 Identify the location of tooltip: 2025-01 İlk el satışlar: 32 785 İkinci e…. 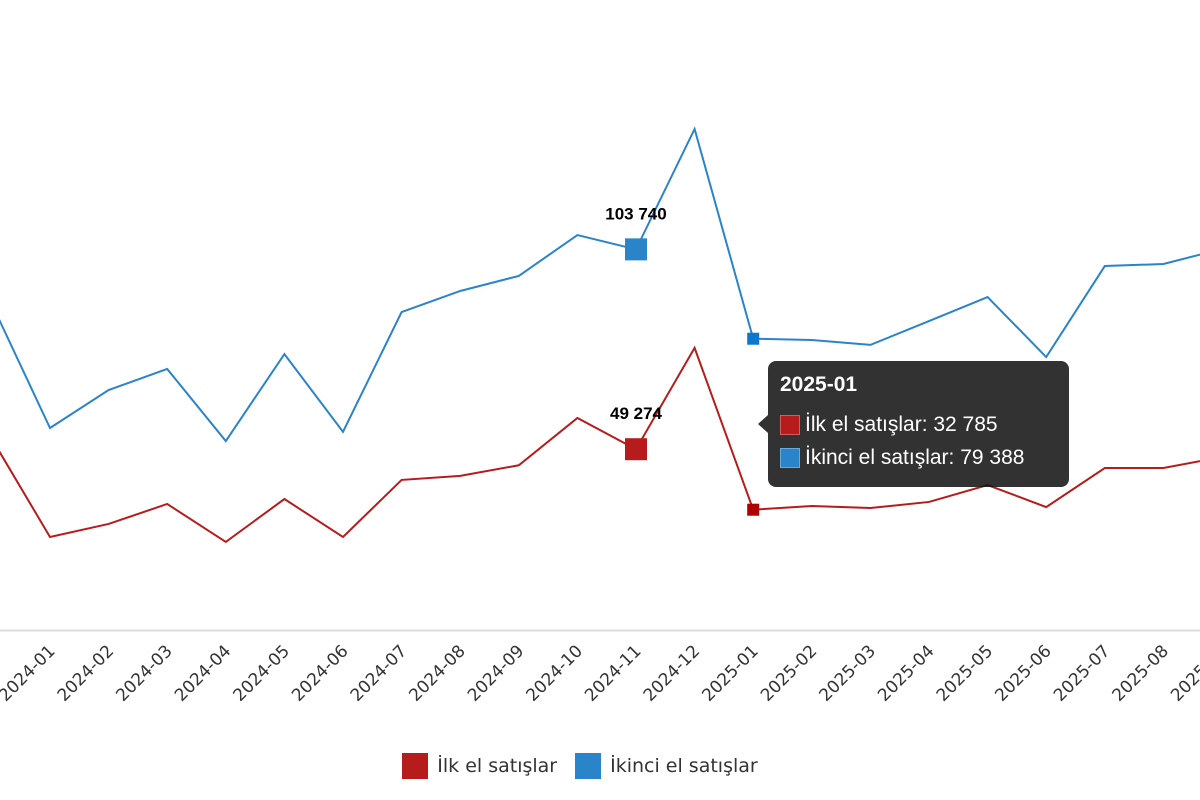
(913, 424).